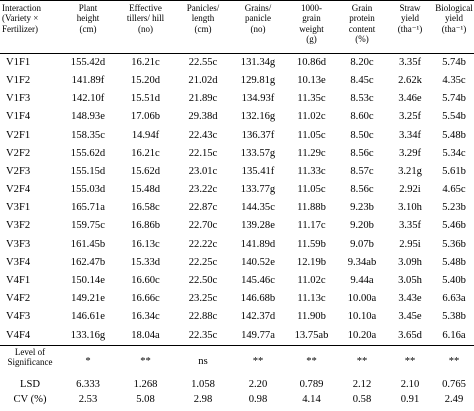 The image size is (474, 411). What do you see at coordinates (362, 62) in the screenshot?
I see `table-cell: 8.20c` at bounding box center [362, 62].